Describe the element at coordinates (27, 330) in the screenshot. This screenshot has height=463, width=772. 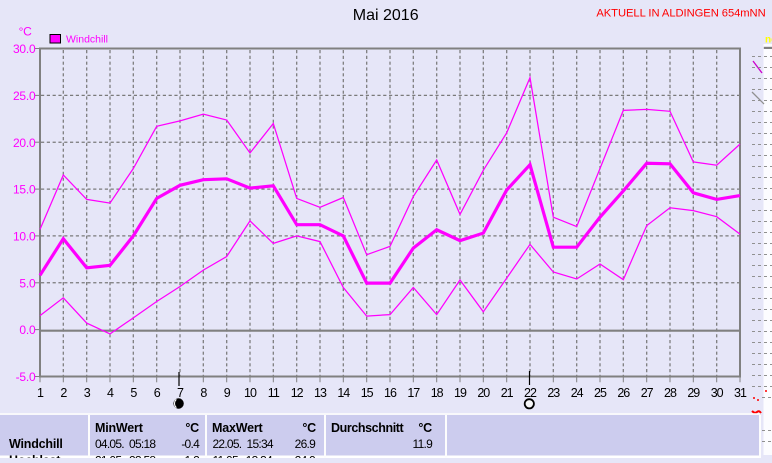
I see `svg-text: 0.0` at that location.